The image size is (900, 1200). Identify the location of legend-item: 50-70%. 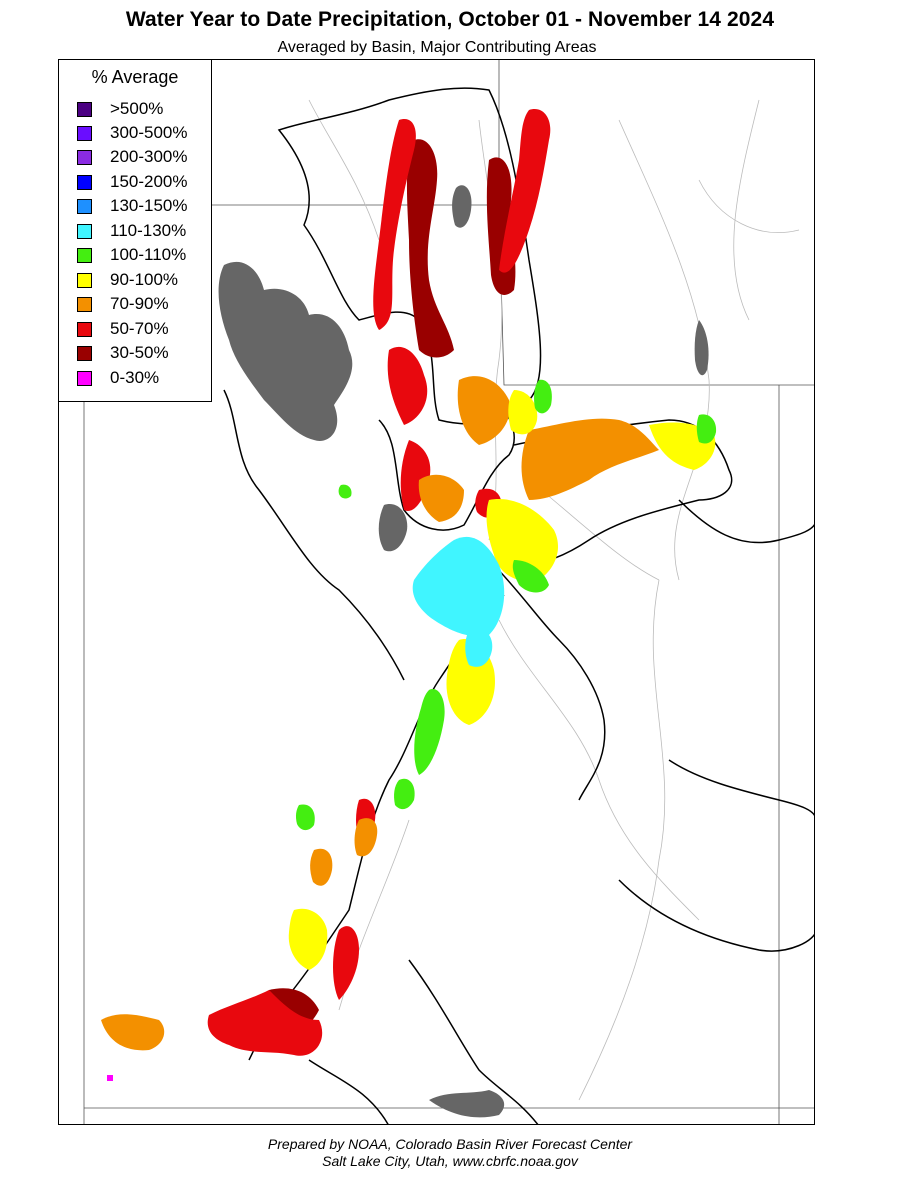
(123, 329).